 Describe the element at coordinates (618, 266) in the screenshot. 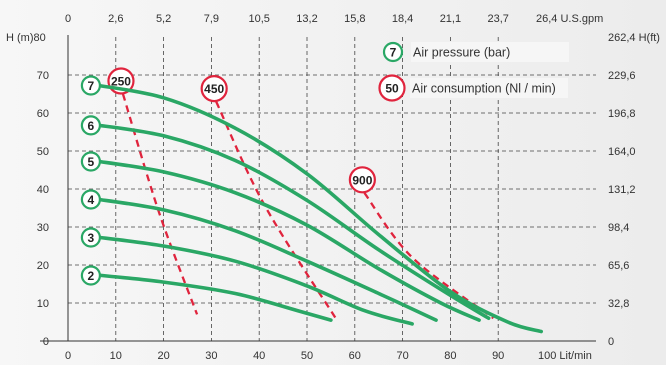

I see `y-right-tick-label: 65,6` at that location.